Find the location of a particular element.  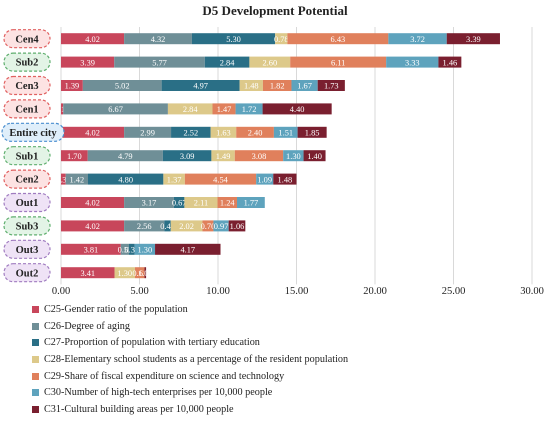

data-label: 1.48 is located at coordinates (251, 86).